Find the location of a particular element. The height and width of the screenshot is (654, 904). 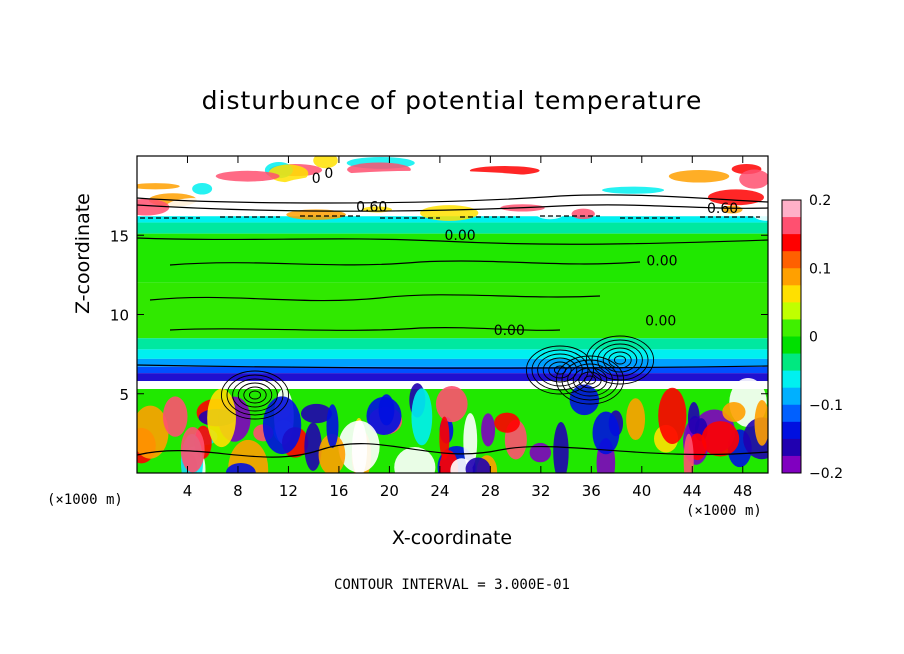

colorbar-tick-label: 0.2 is located at coordinates (820, 201).